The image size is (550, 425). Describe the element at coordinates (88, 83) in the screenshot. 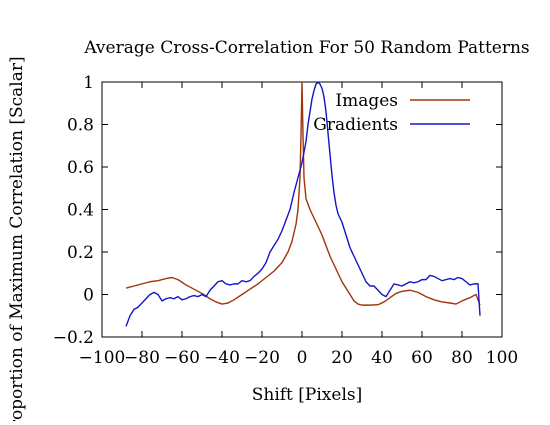

I see `y-tick-label: 1` at that location.